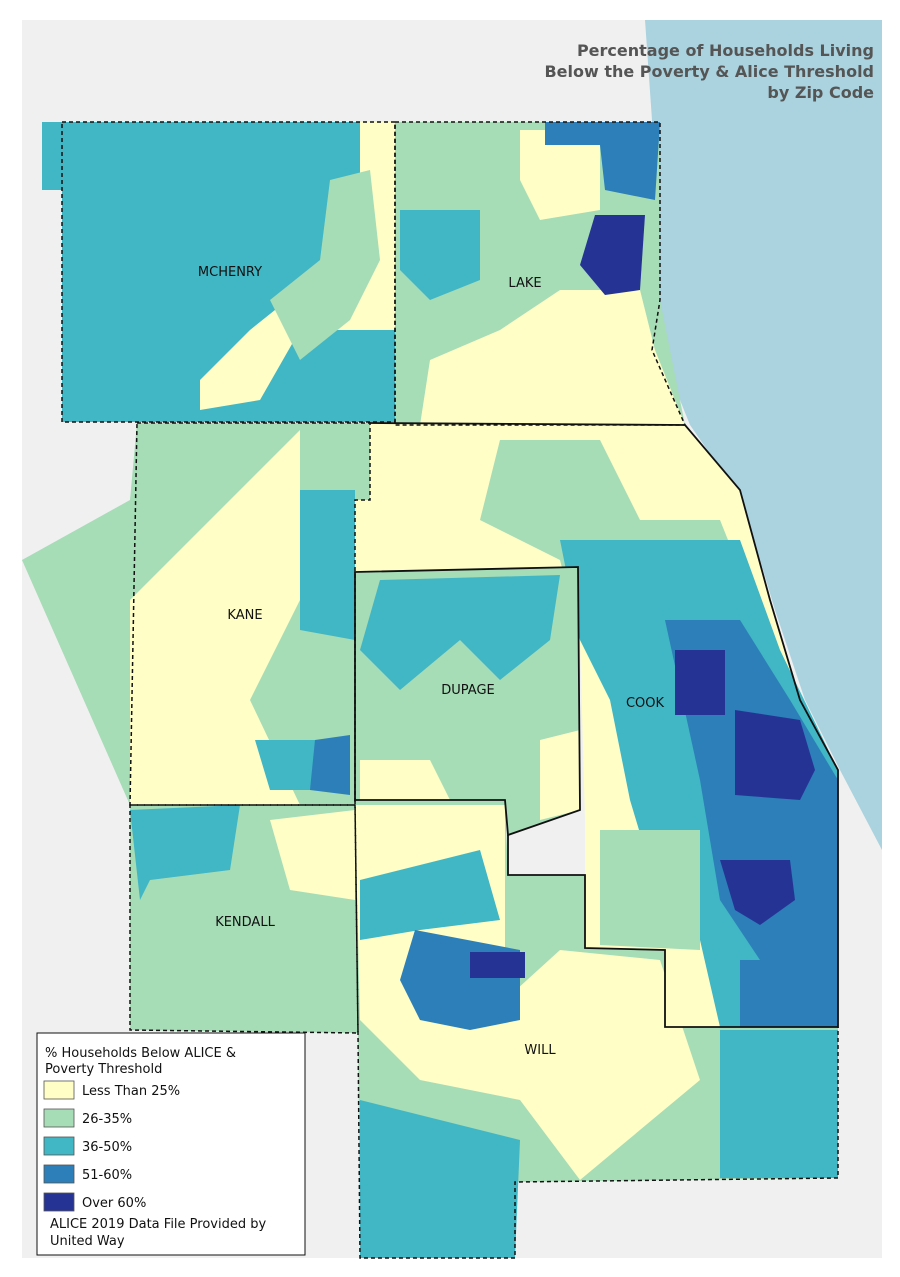  I want to click on county-label: COOK, so click(645, 703).